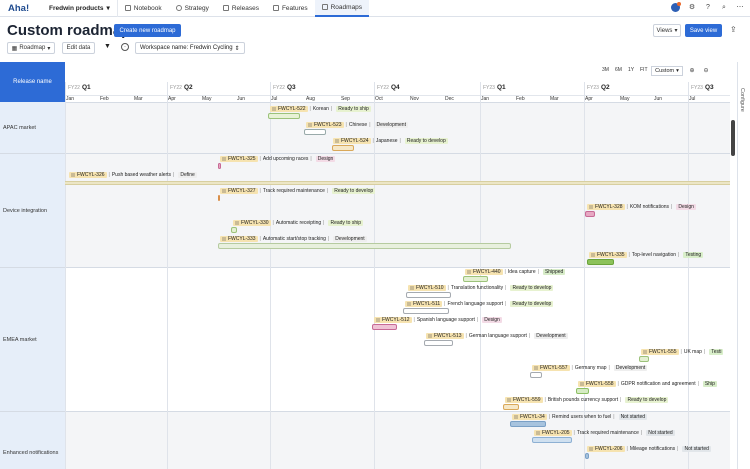 The height and width of the screenshot is (469, 750). Describe the element at coordinates (239, 238) in the screenshot. I see `feature-id-tag: FWCYL-333` at that location.